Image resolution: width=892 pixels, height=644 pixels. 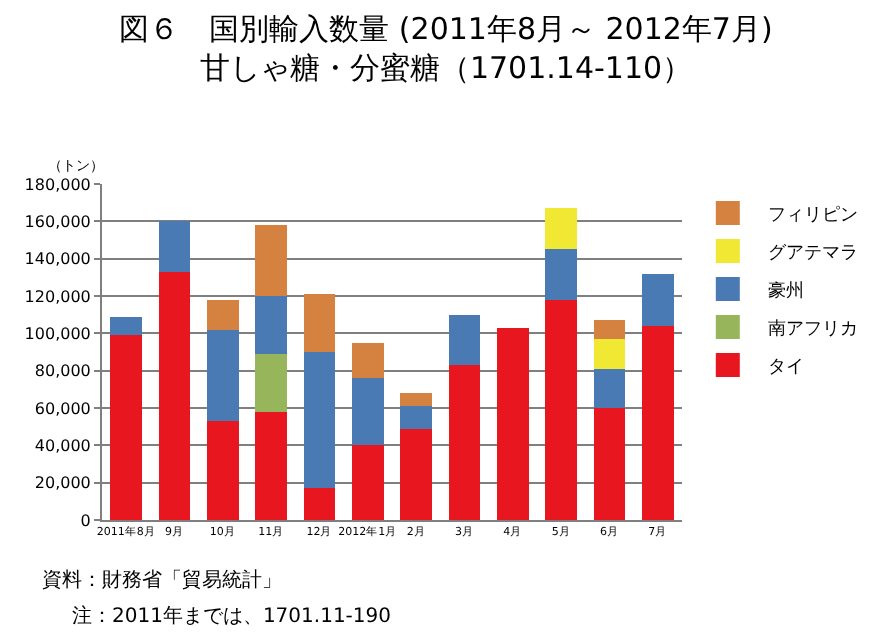 What do you see at coordinates (231, 616) in the screenshot?
I see `text: 注：2011年までは、1701.11-190` at bounding box center [231, 616].